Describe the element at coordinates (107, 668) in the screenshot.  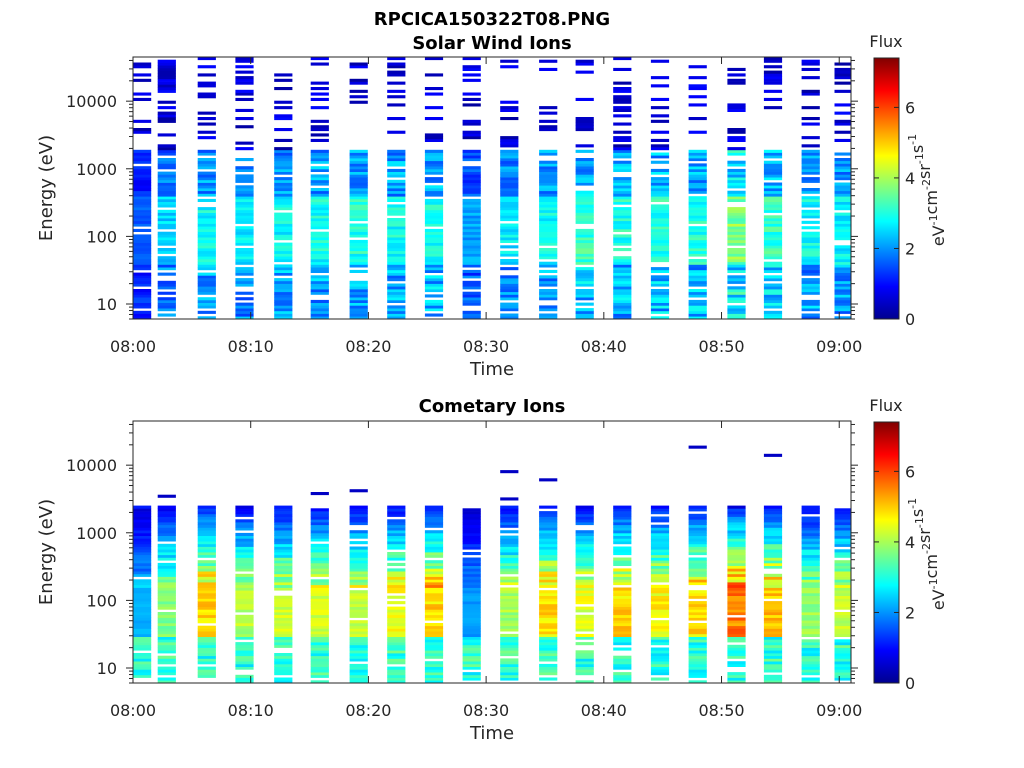
I see `y-tick-label: 10` at that location.